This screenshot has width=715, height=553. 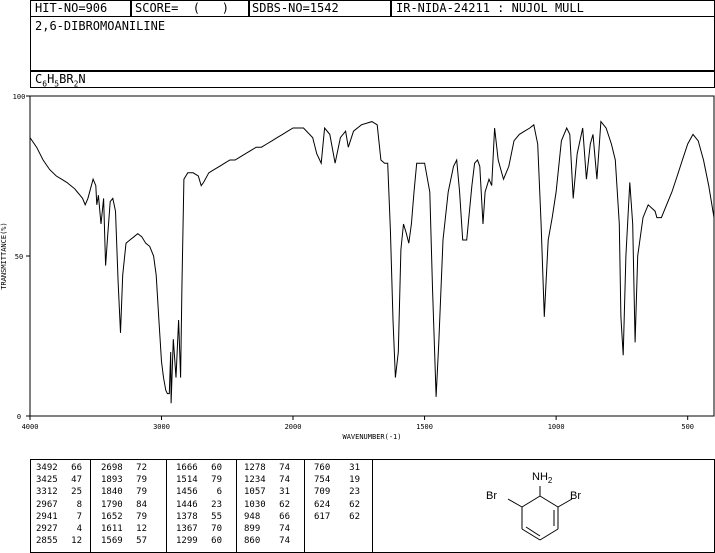 What do you see at coordinates (21, 257) in the screenshot?
I see `y-axis-ticks: 100 50 0` at bounding box center [21, 257].